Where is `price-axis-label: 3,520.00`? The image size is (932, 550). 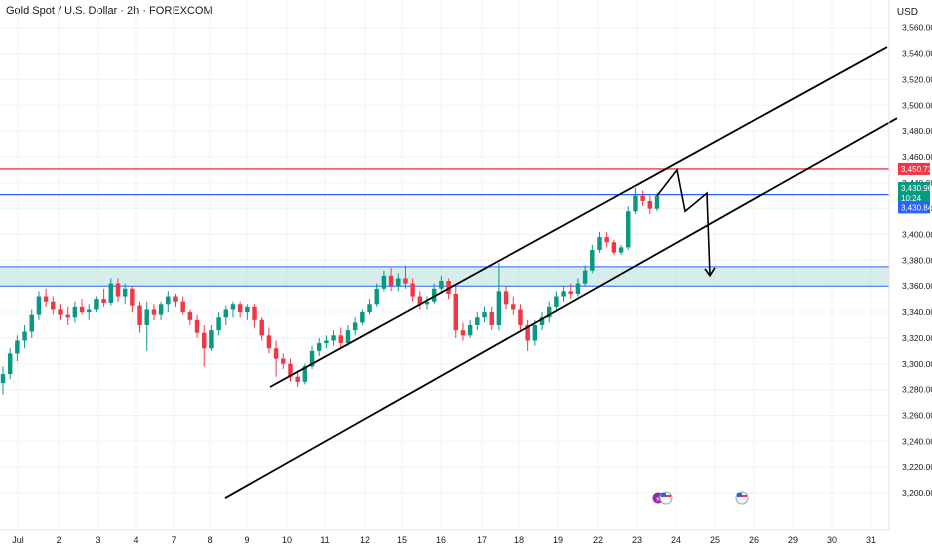
price-axis-label: 3,520.00 is located at coordinates (917, 79).